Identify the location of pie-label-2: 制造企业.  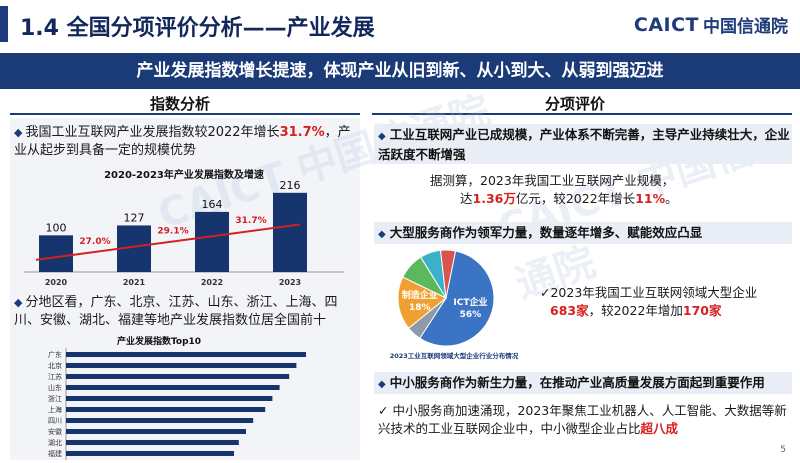
(420, 295).